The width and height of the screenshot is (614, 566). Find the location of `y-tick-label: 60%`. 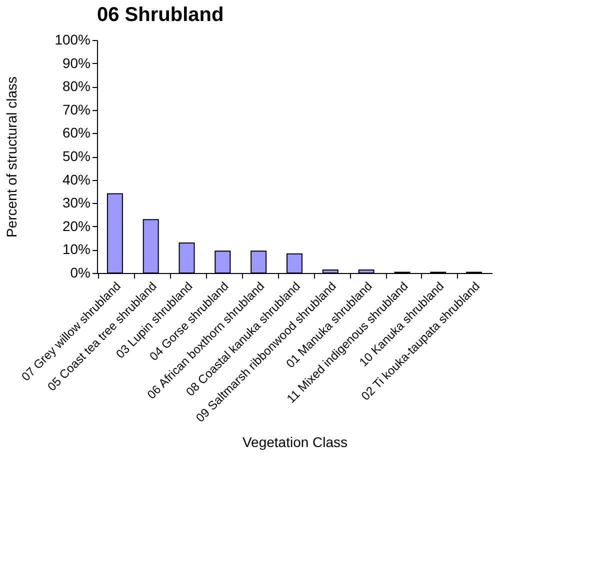

y-tick-label: 60% is located at coordinates (76, 132).